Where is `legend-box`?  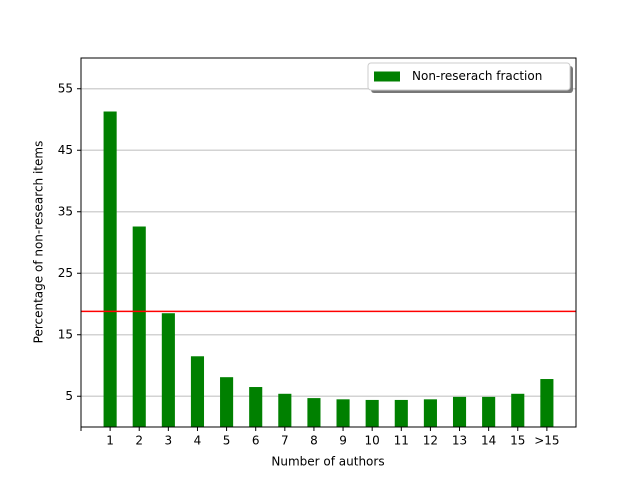
legend-box is located at coordinates (469, 76).